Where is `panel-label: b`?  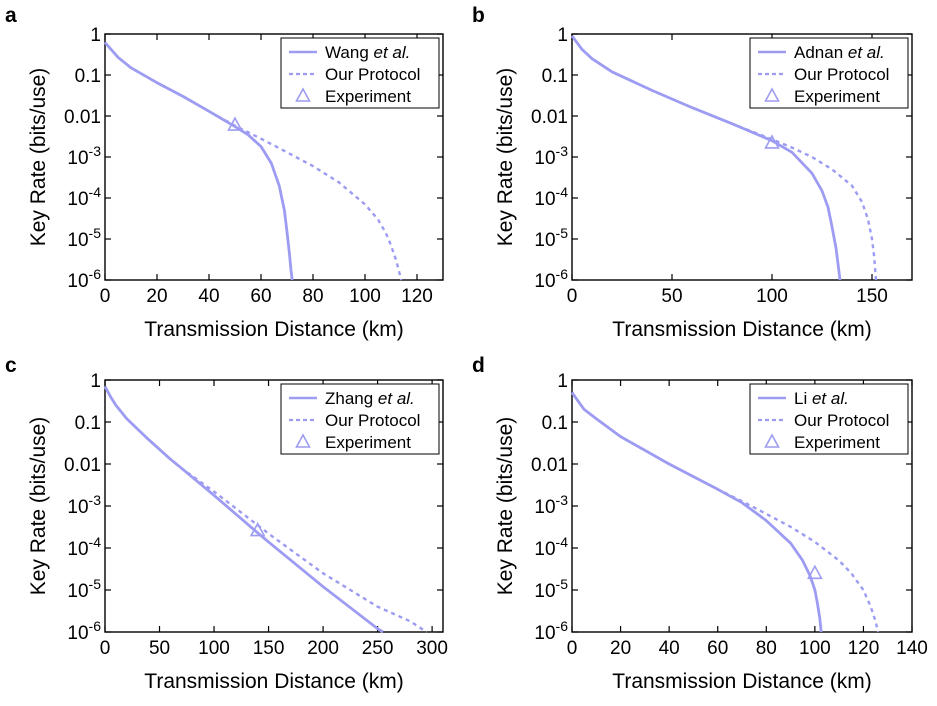 panel-label: b is located at coordinates (478, 15).